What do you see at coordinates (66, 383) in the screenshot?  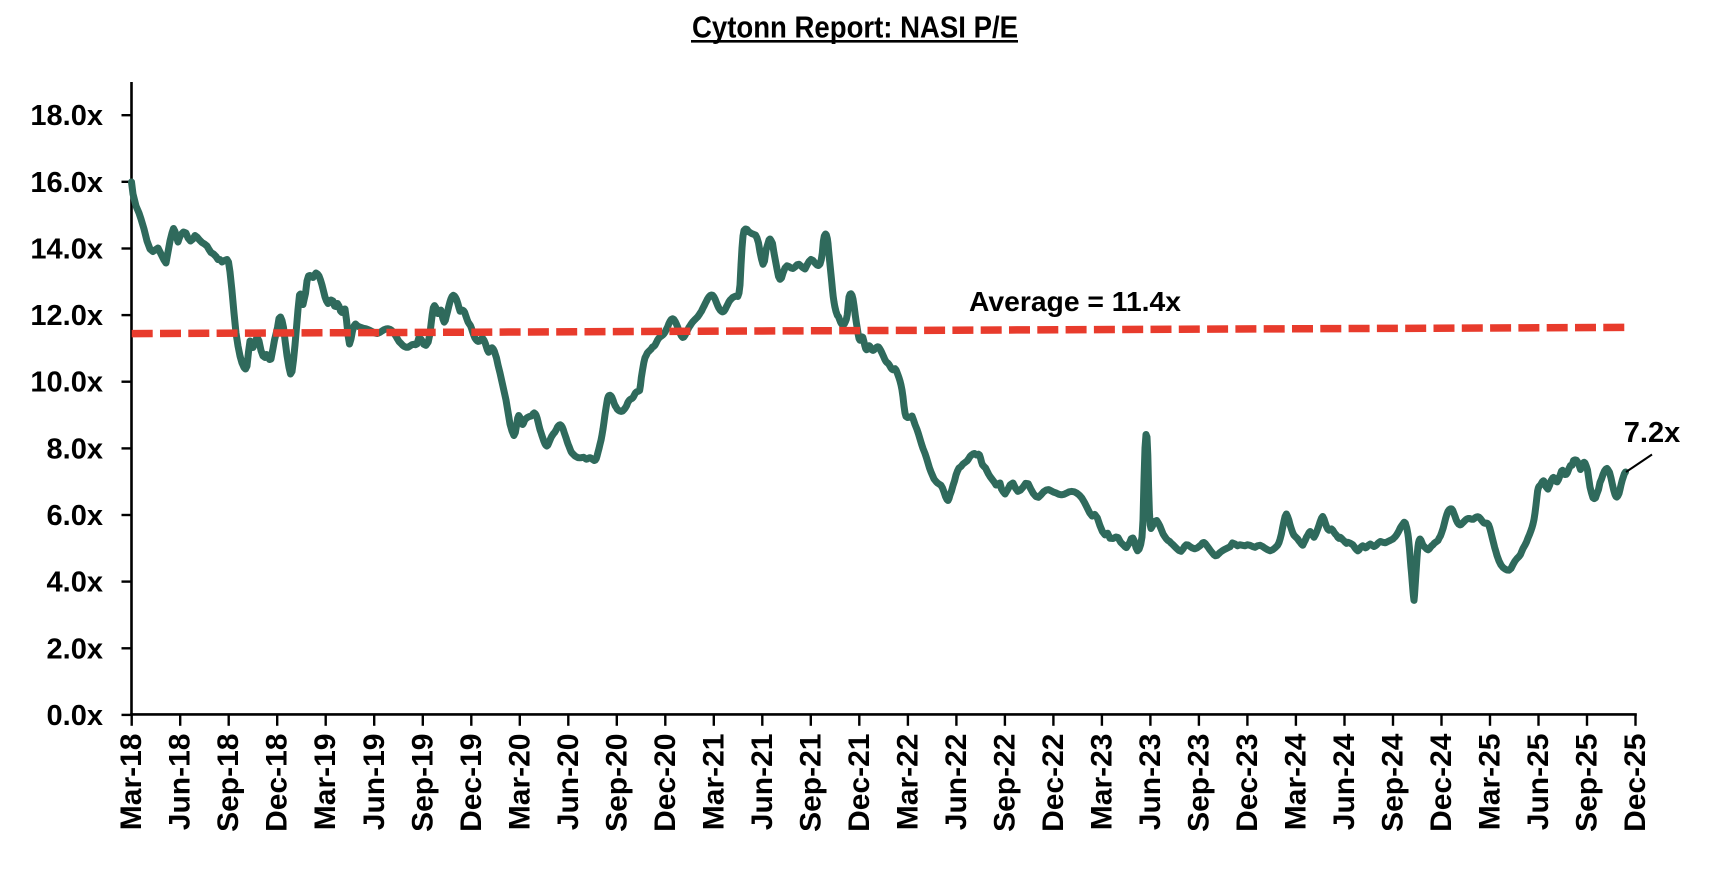 I see `svg-text: 10.0x` at bounding box center [66, 383].